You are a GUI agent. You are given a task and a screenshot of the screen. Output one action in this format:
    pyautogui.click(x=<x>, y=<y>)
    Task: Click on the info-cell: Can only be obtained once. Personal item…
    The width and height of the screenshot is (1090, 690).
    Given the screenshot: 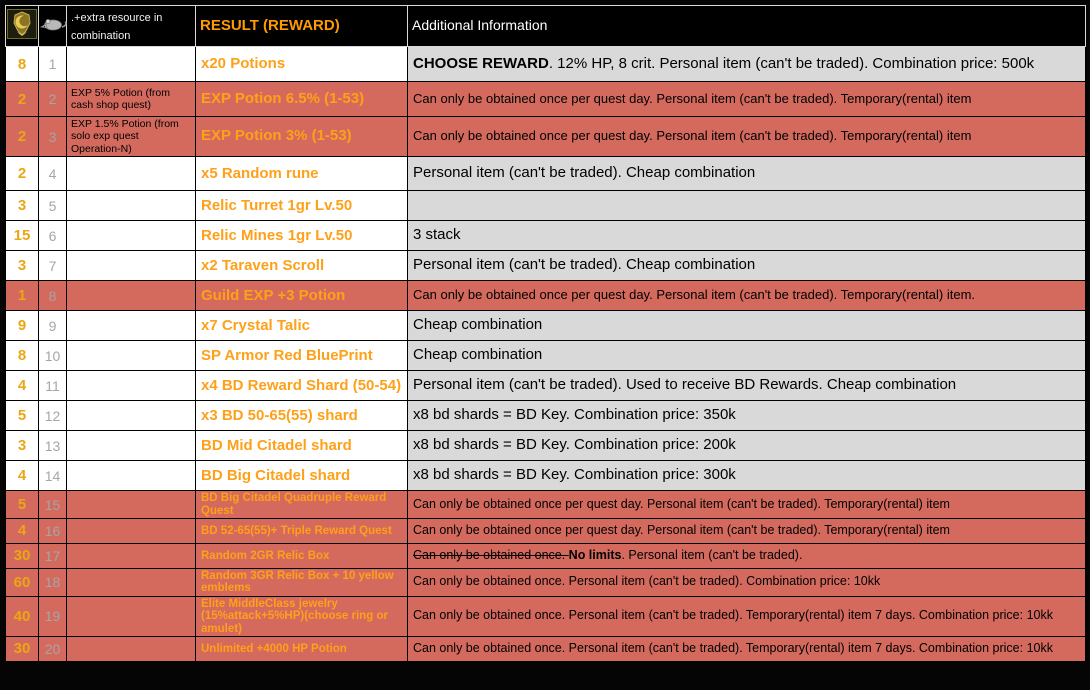 What is the action you would take?
    pyautogui.click(x=746, y=648)
    